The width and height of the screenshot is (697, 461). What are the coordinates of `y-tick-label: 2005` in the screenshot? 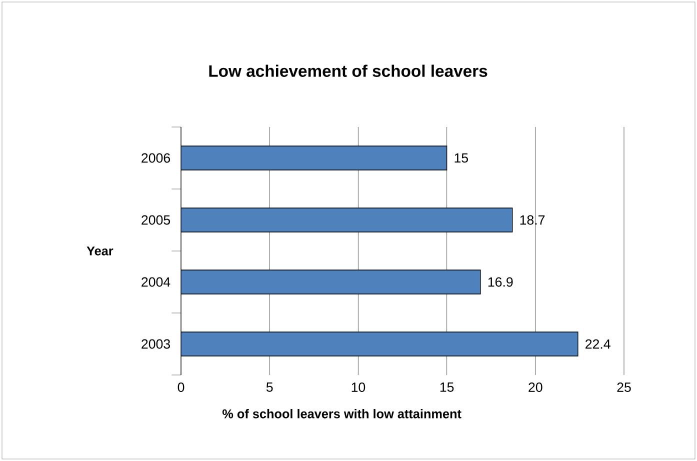 It's located at (156, 220).